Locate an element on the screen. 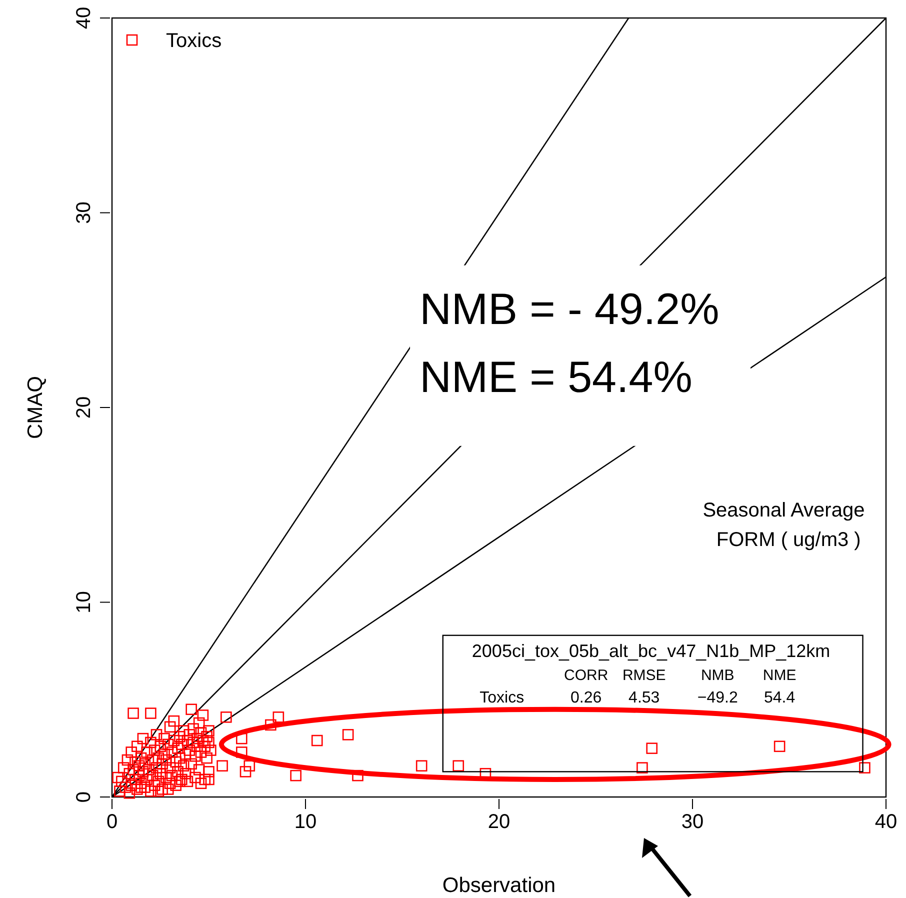 This screenshot has width=906, height=898. y-tick-label: 0 is located at coordinates (84, 797).